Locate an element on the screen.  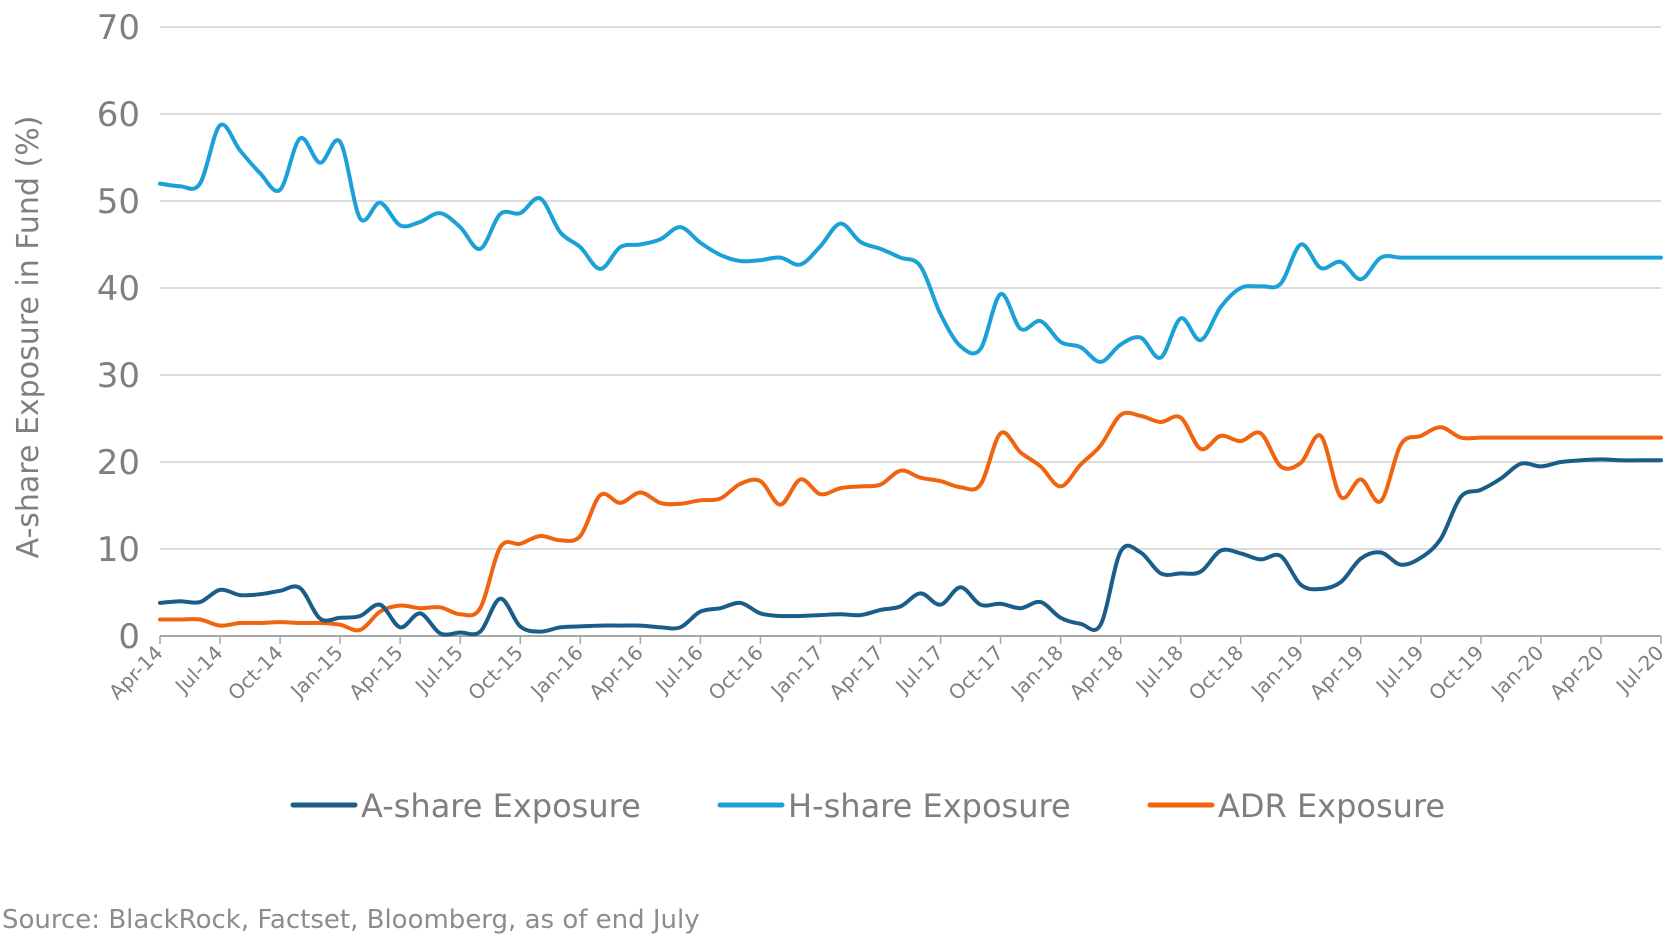
x-tick-label: Oct-19 is located at coordinates (1456, 673).